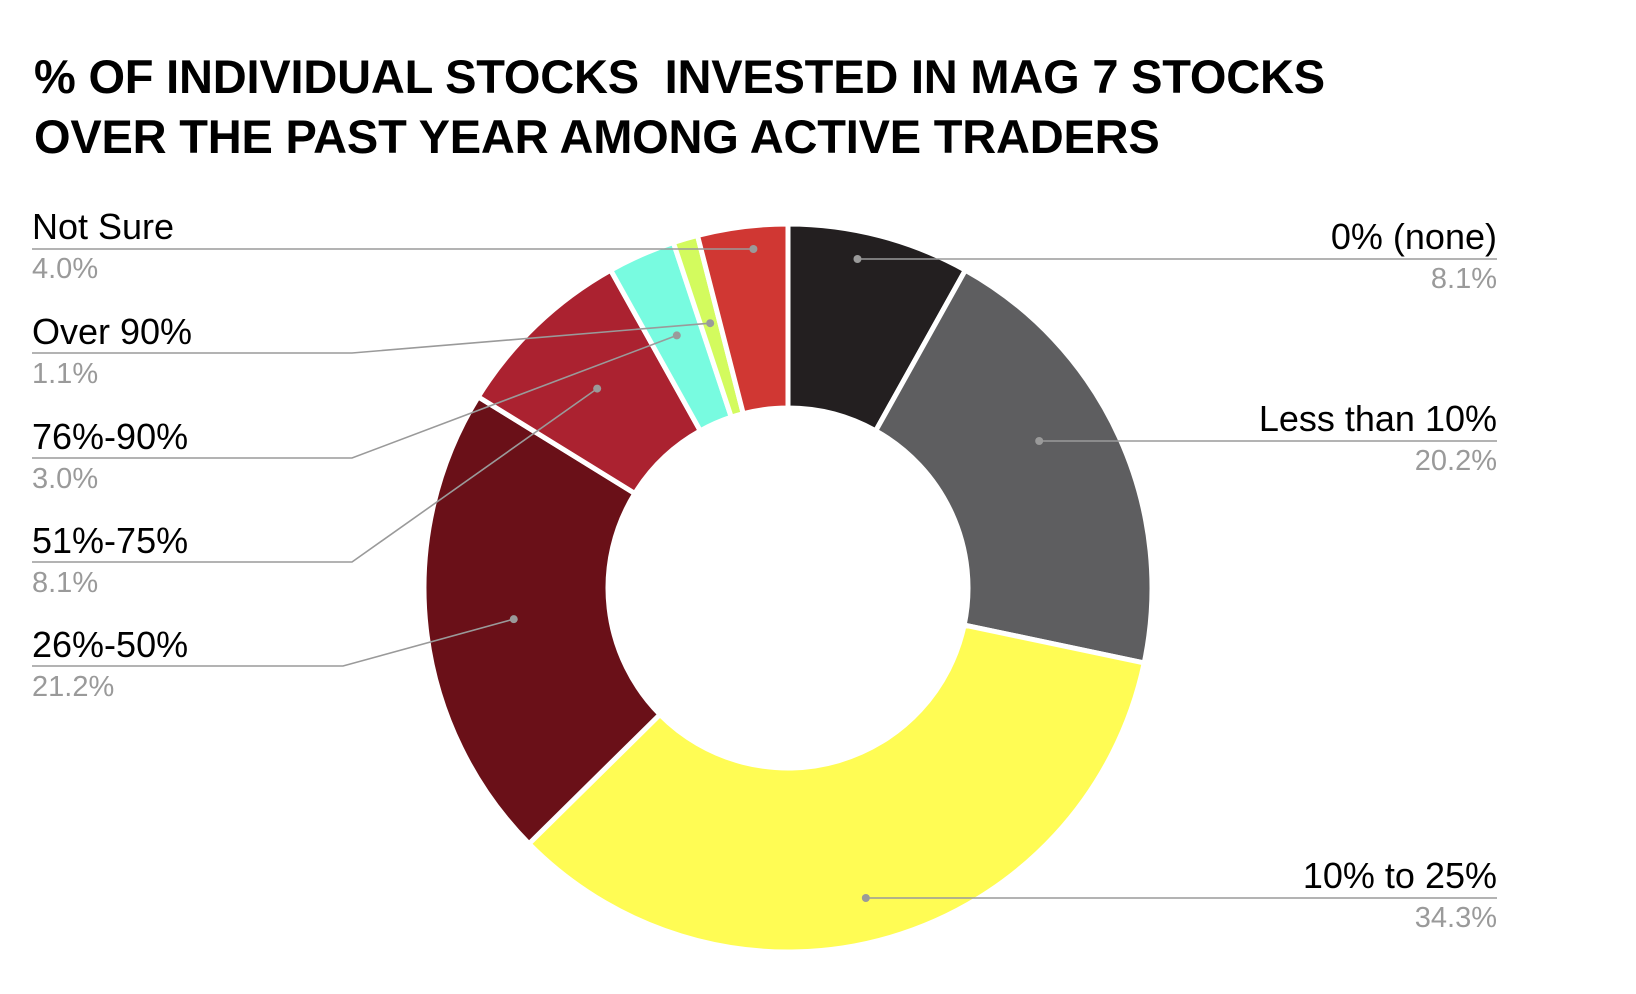  I want to click on label-percent: 20.2%, so click(1455, 461).